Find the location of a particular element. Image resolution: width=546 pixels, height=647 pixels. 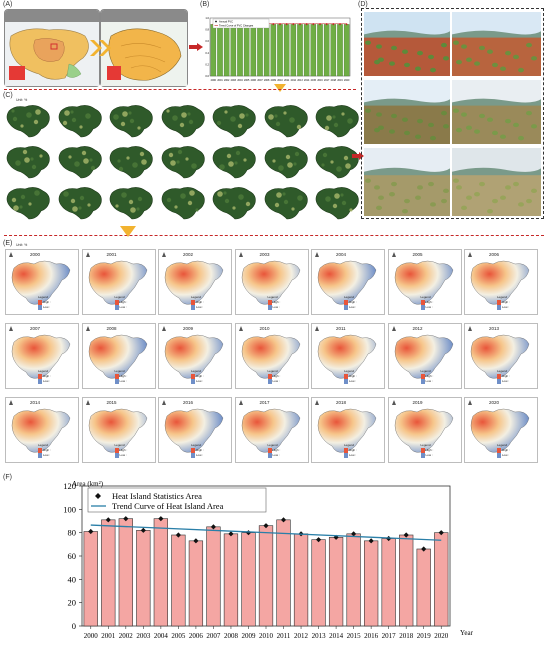

fvc-map is located at coordinates (28, 121).